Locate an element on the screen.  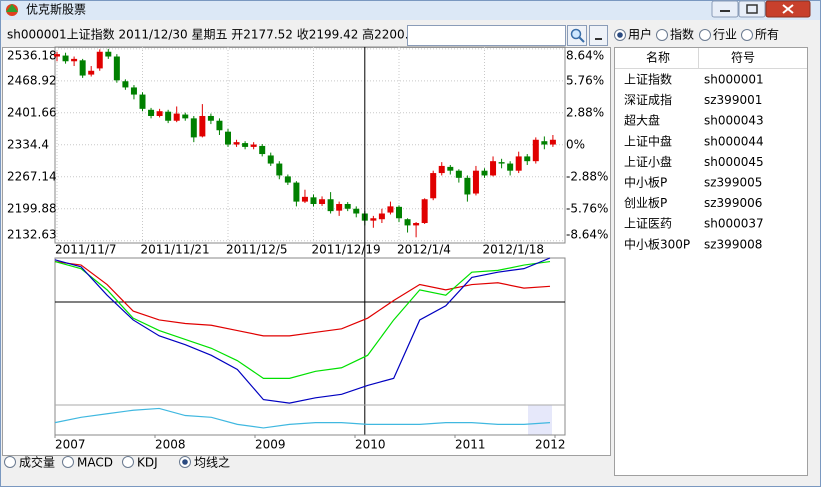
y-tick-label: 2267.14 is located at coordinates (32, 176).